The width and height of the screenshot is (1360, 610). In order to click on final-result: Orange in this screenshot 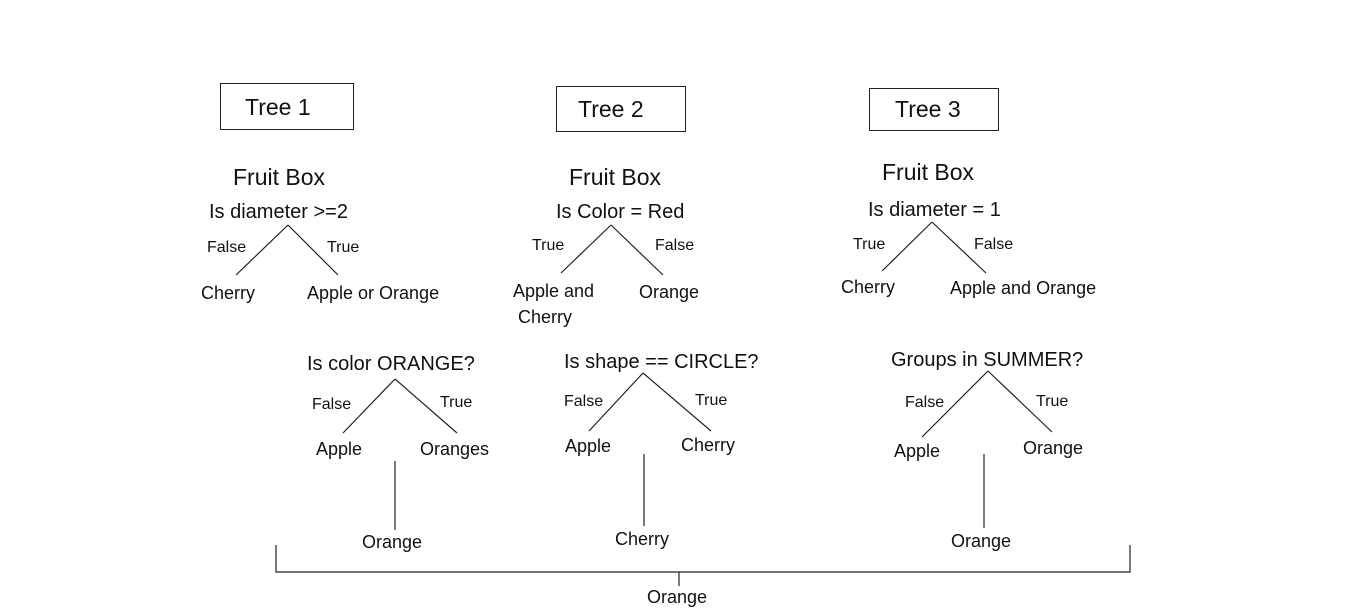, I will do `click(677, 597)`.